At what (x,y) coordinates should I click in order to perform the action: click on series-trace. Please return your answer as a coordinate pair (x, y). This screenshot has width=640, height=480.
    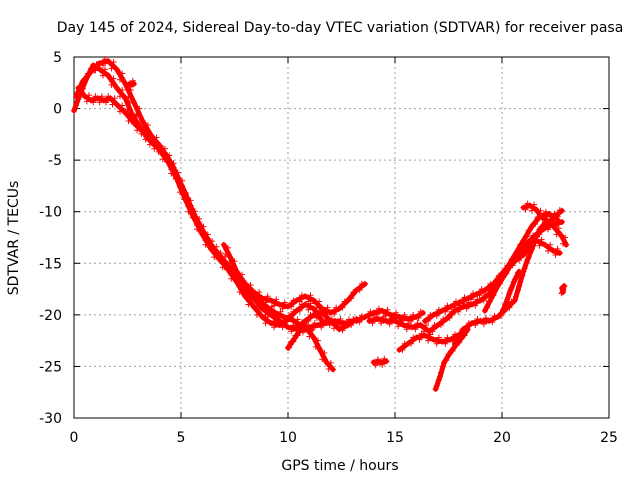
    Looking at the image, I should click on (522, 276).